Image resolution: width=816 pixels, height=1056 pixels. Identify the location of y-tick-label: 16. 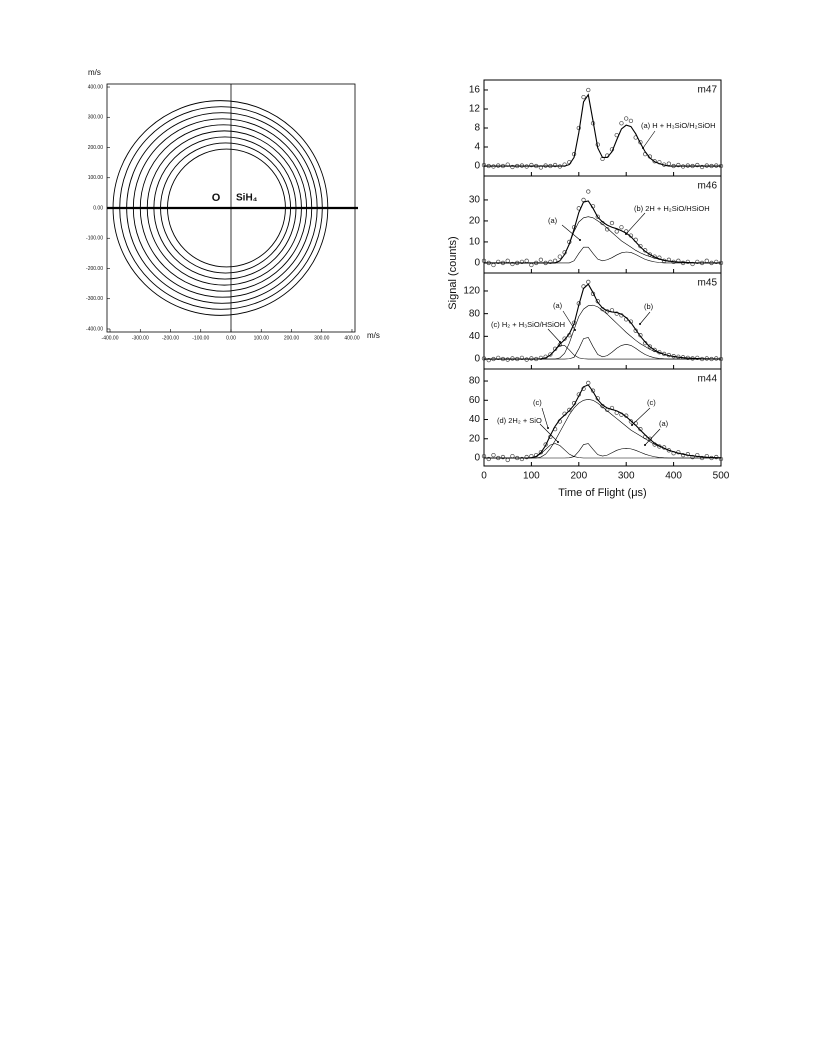
(475, 90).